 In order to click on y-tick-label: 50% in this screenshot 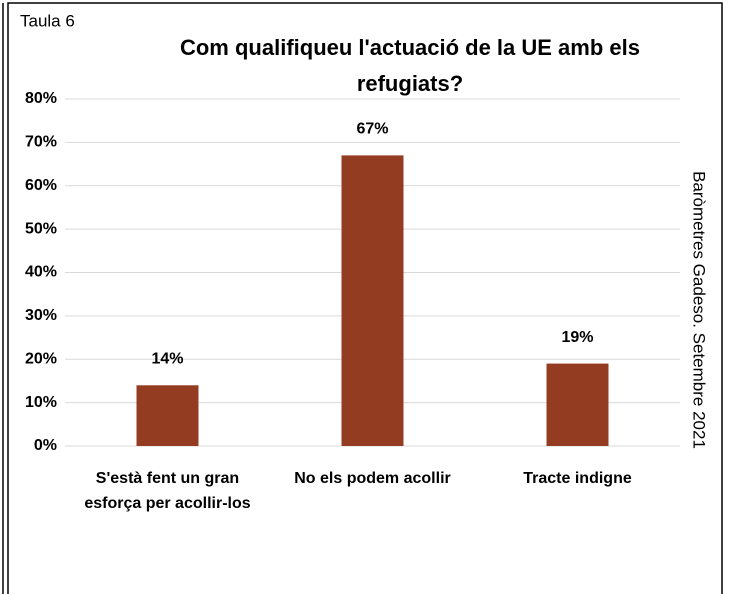, I will do `click(41, 228)`.